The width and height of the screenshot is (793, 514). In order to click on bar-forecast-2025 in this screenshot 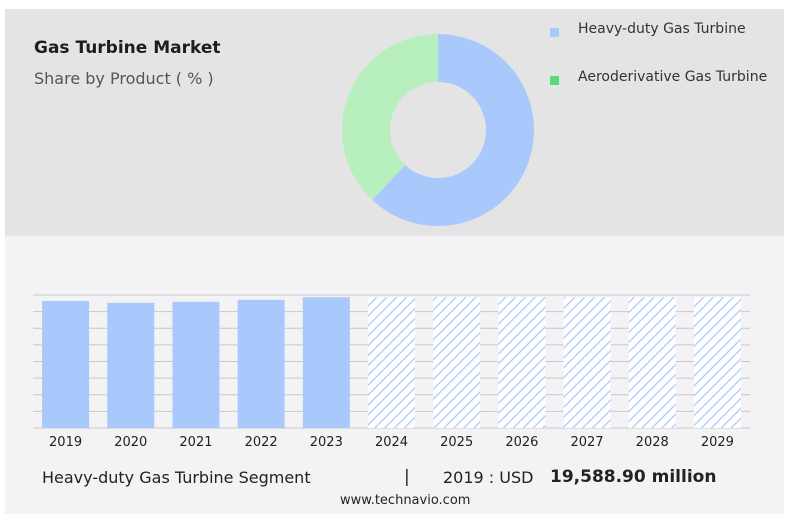, I will do `click(457, 362)`.